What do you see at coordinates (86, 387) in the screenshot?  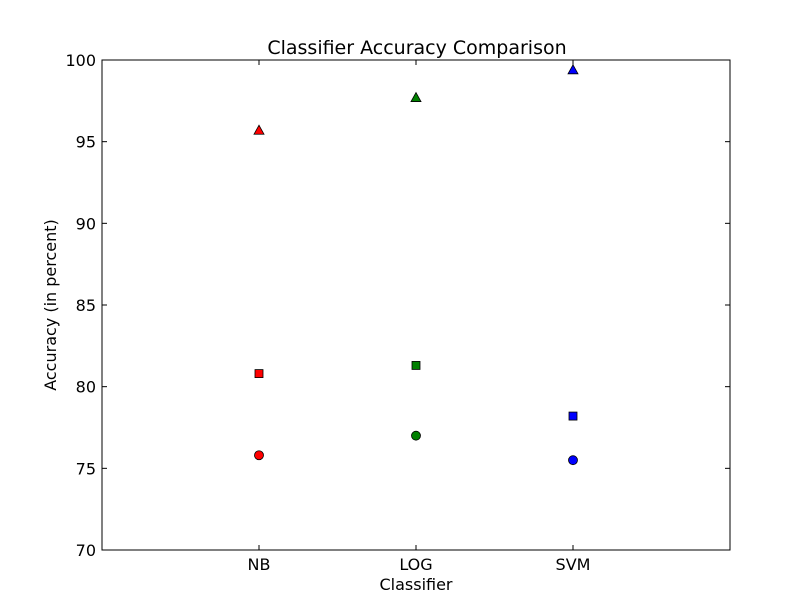 I see `y-tick-label: 80` at bounding box center [86, 387].